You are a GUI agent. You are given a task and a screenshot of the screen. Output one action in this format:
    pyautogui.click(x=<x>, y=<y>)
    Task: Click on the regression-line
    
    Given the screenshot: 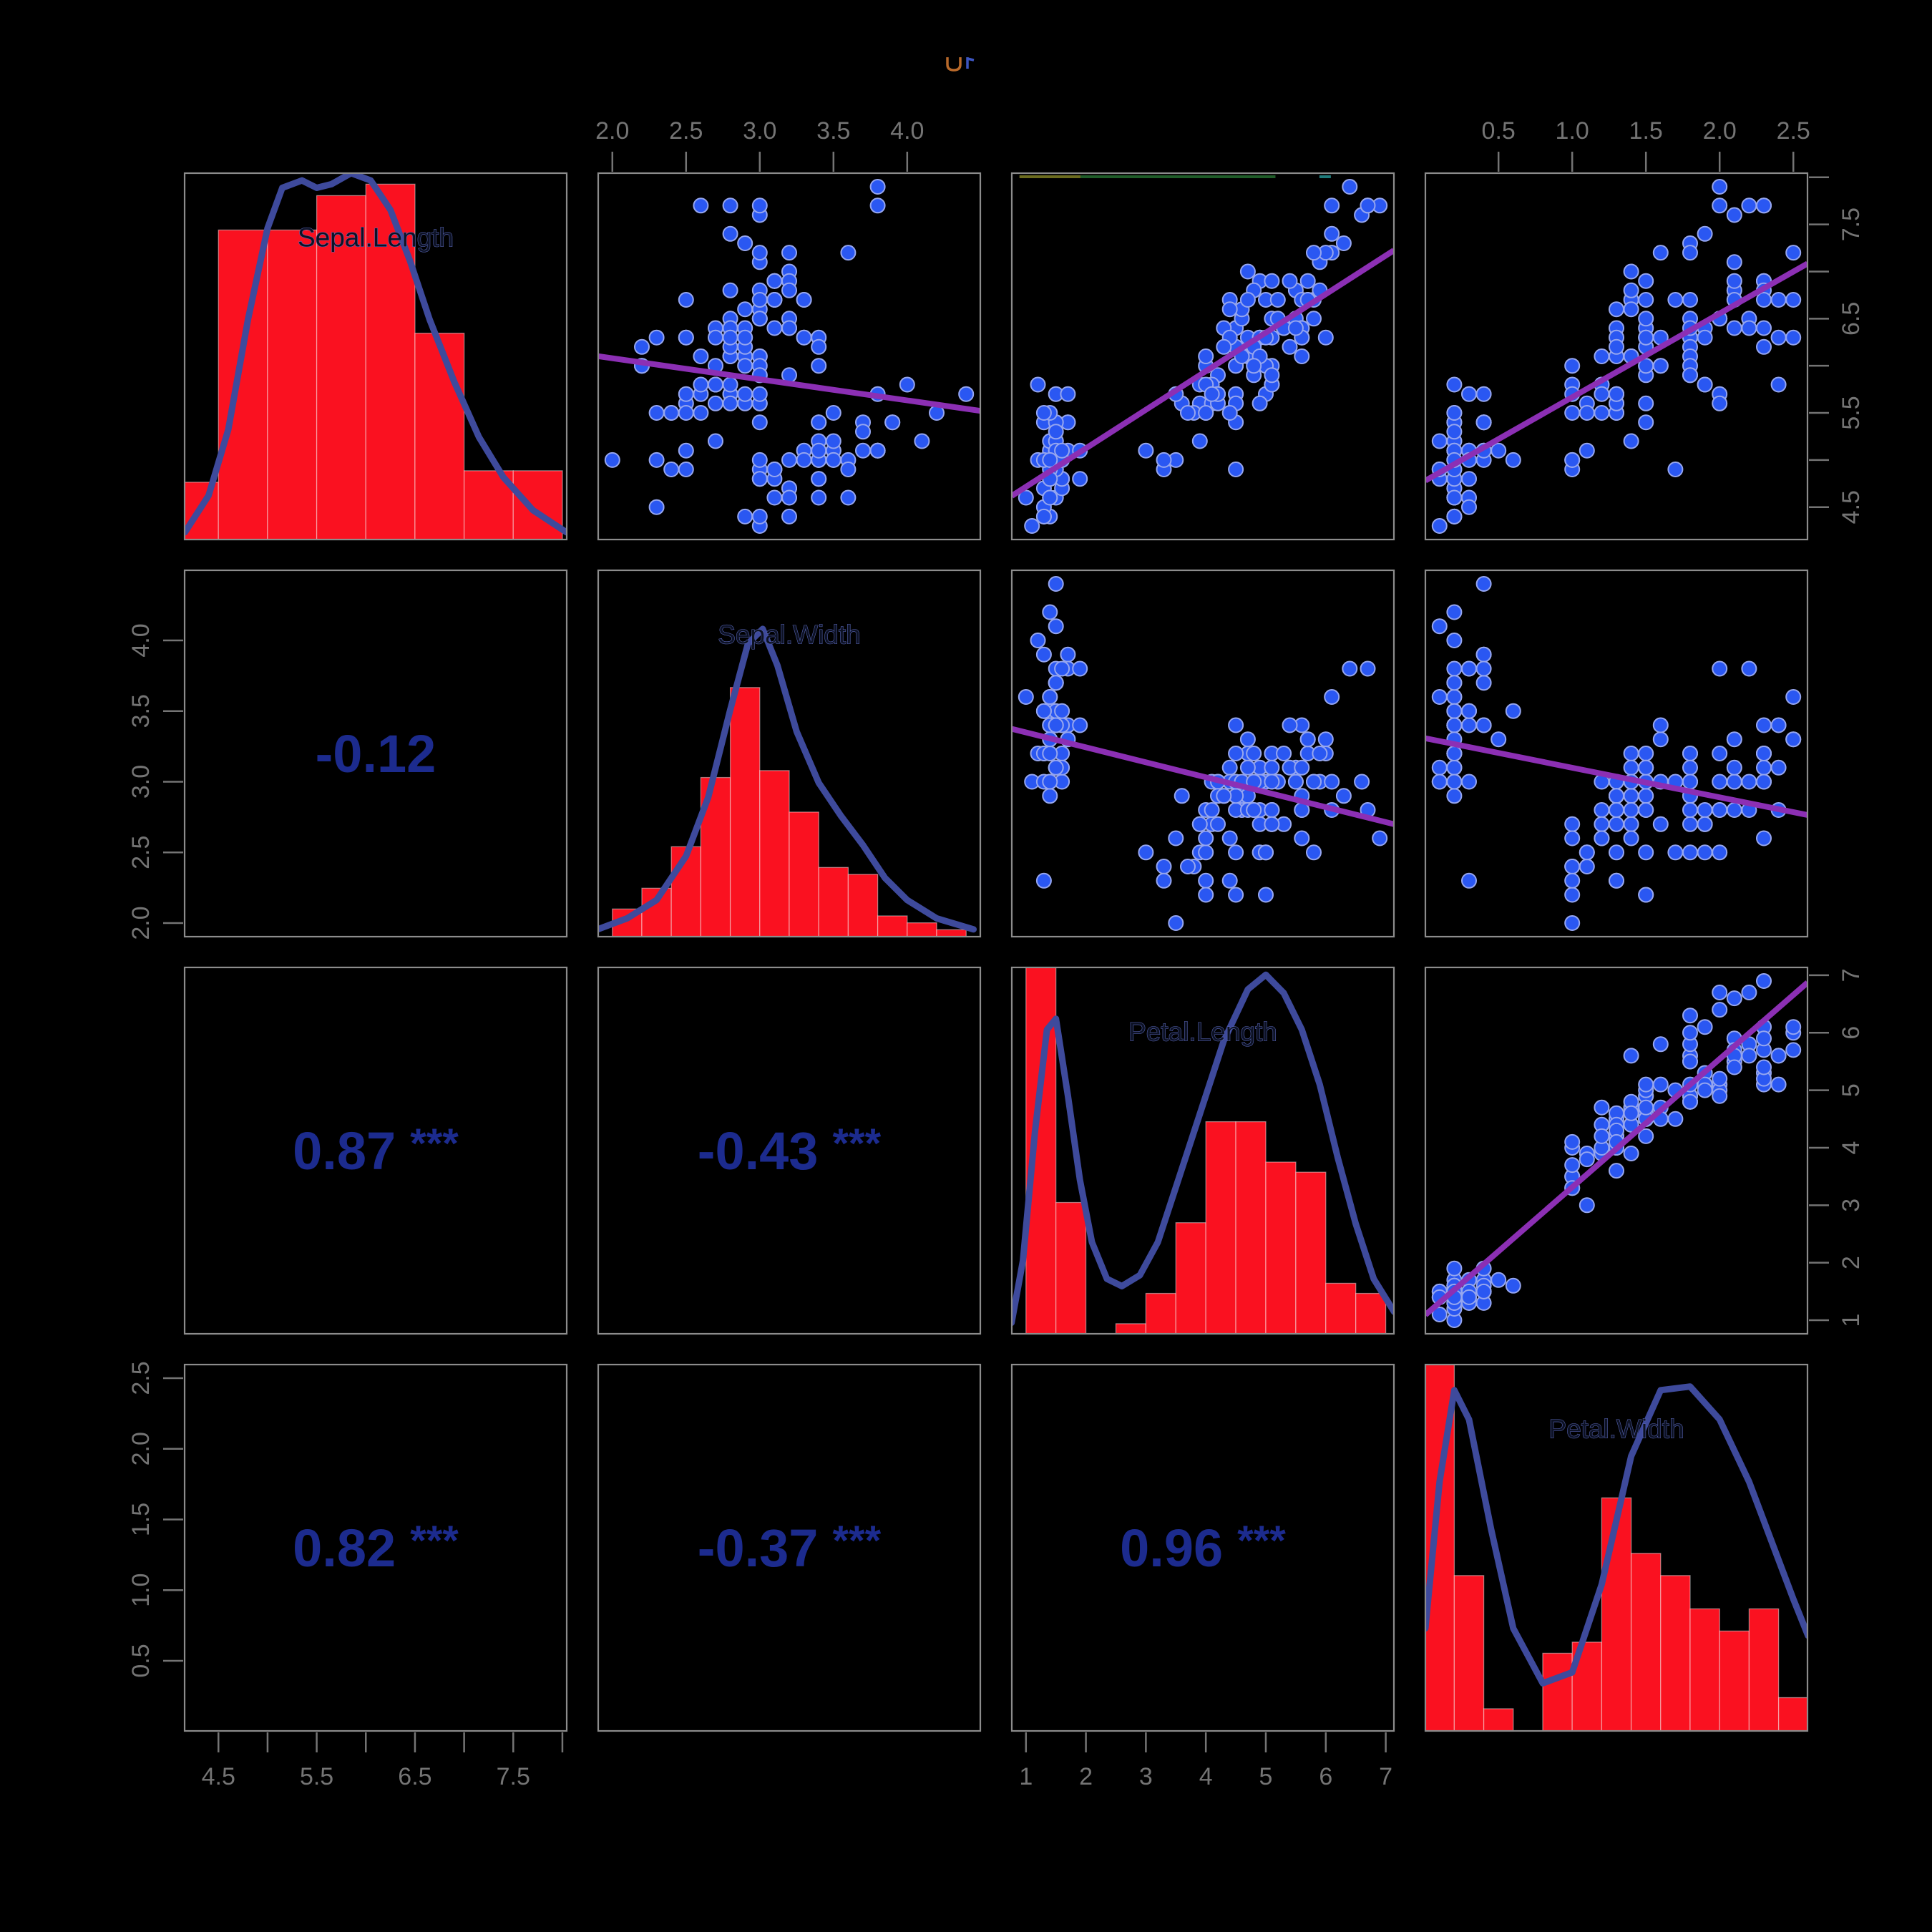 What is the action you would take?
    pyautogui.click(x=1616, y=1148)
    